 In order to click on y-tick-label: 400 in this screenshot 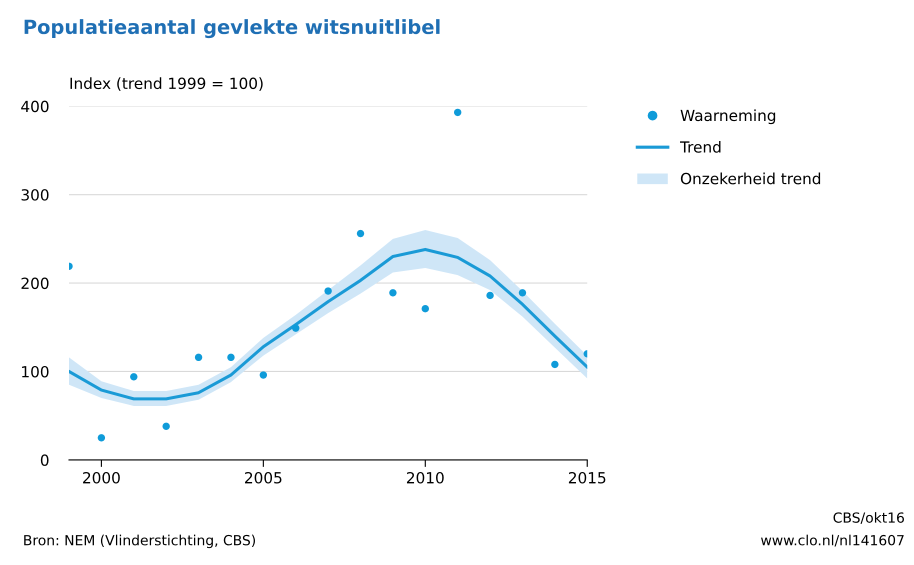, I will do `click(35, 106)`.